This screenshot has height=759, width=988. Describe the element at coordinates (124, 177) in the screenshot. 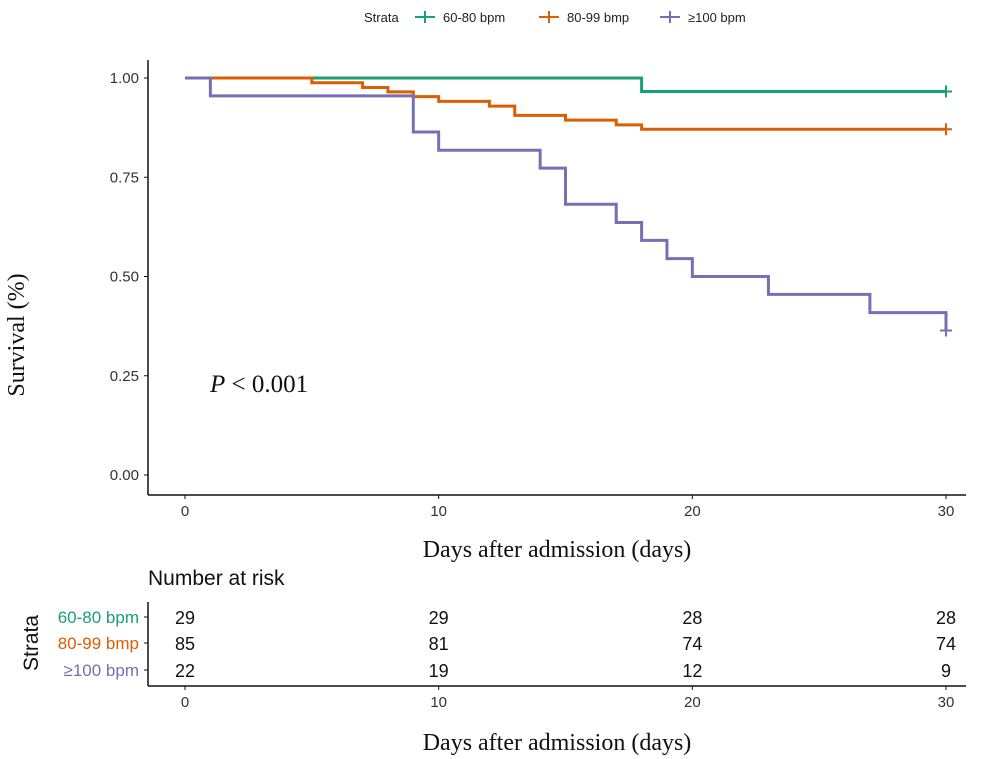

I see `y-tick-label: 0.75` at that location.